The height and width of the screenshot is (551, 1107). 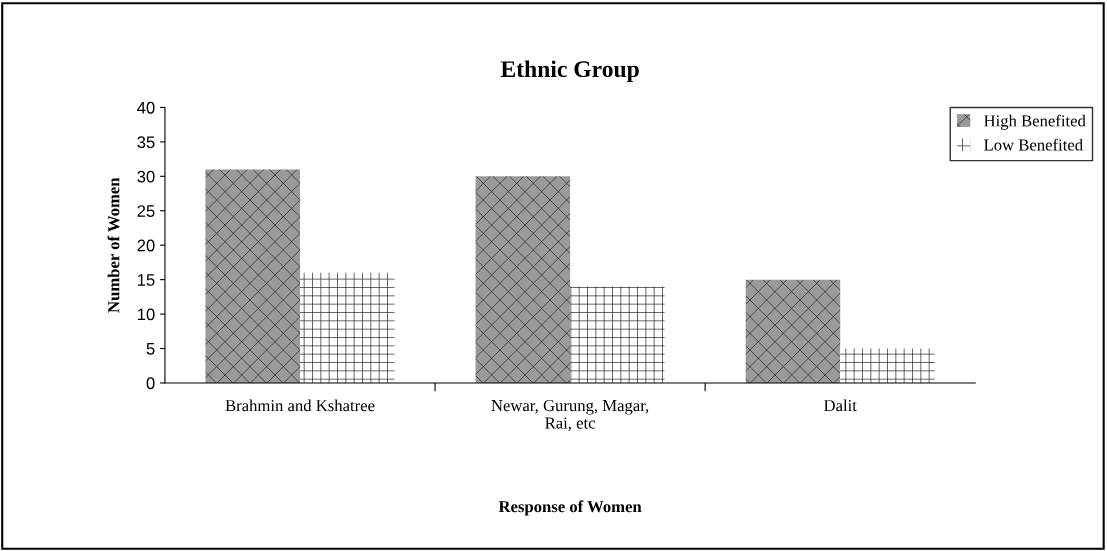 I want to click on legend-label: High Benefited, so click(x=1035, y=122).